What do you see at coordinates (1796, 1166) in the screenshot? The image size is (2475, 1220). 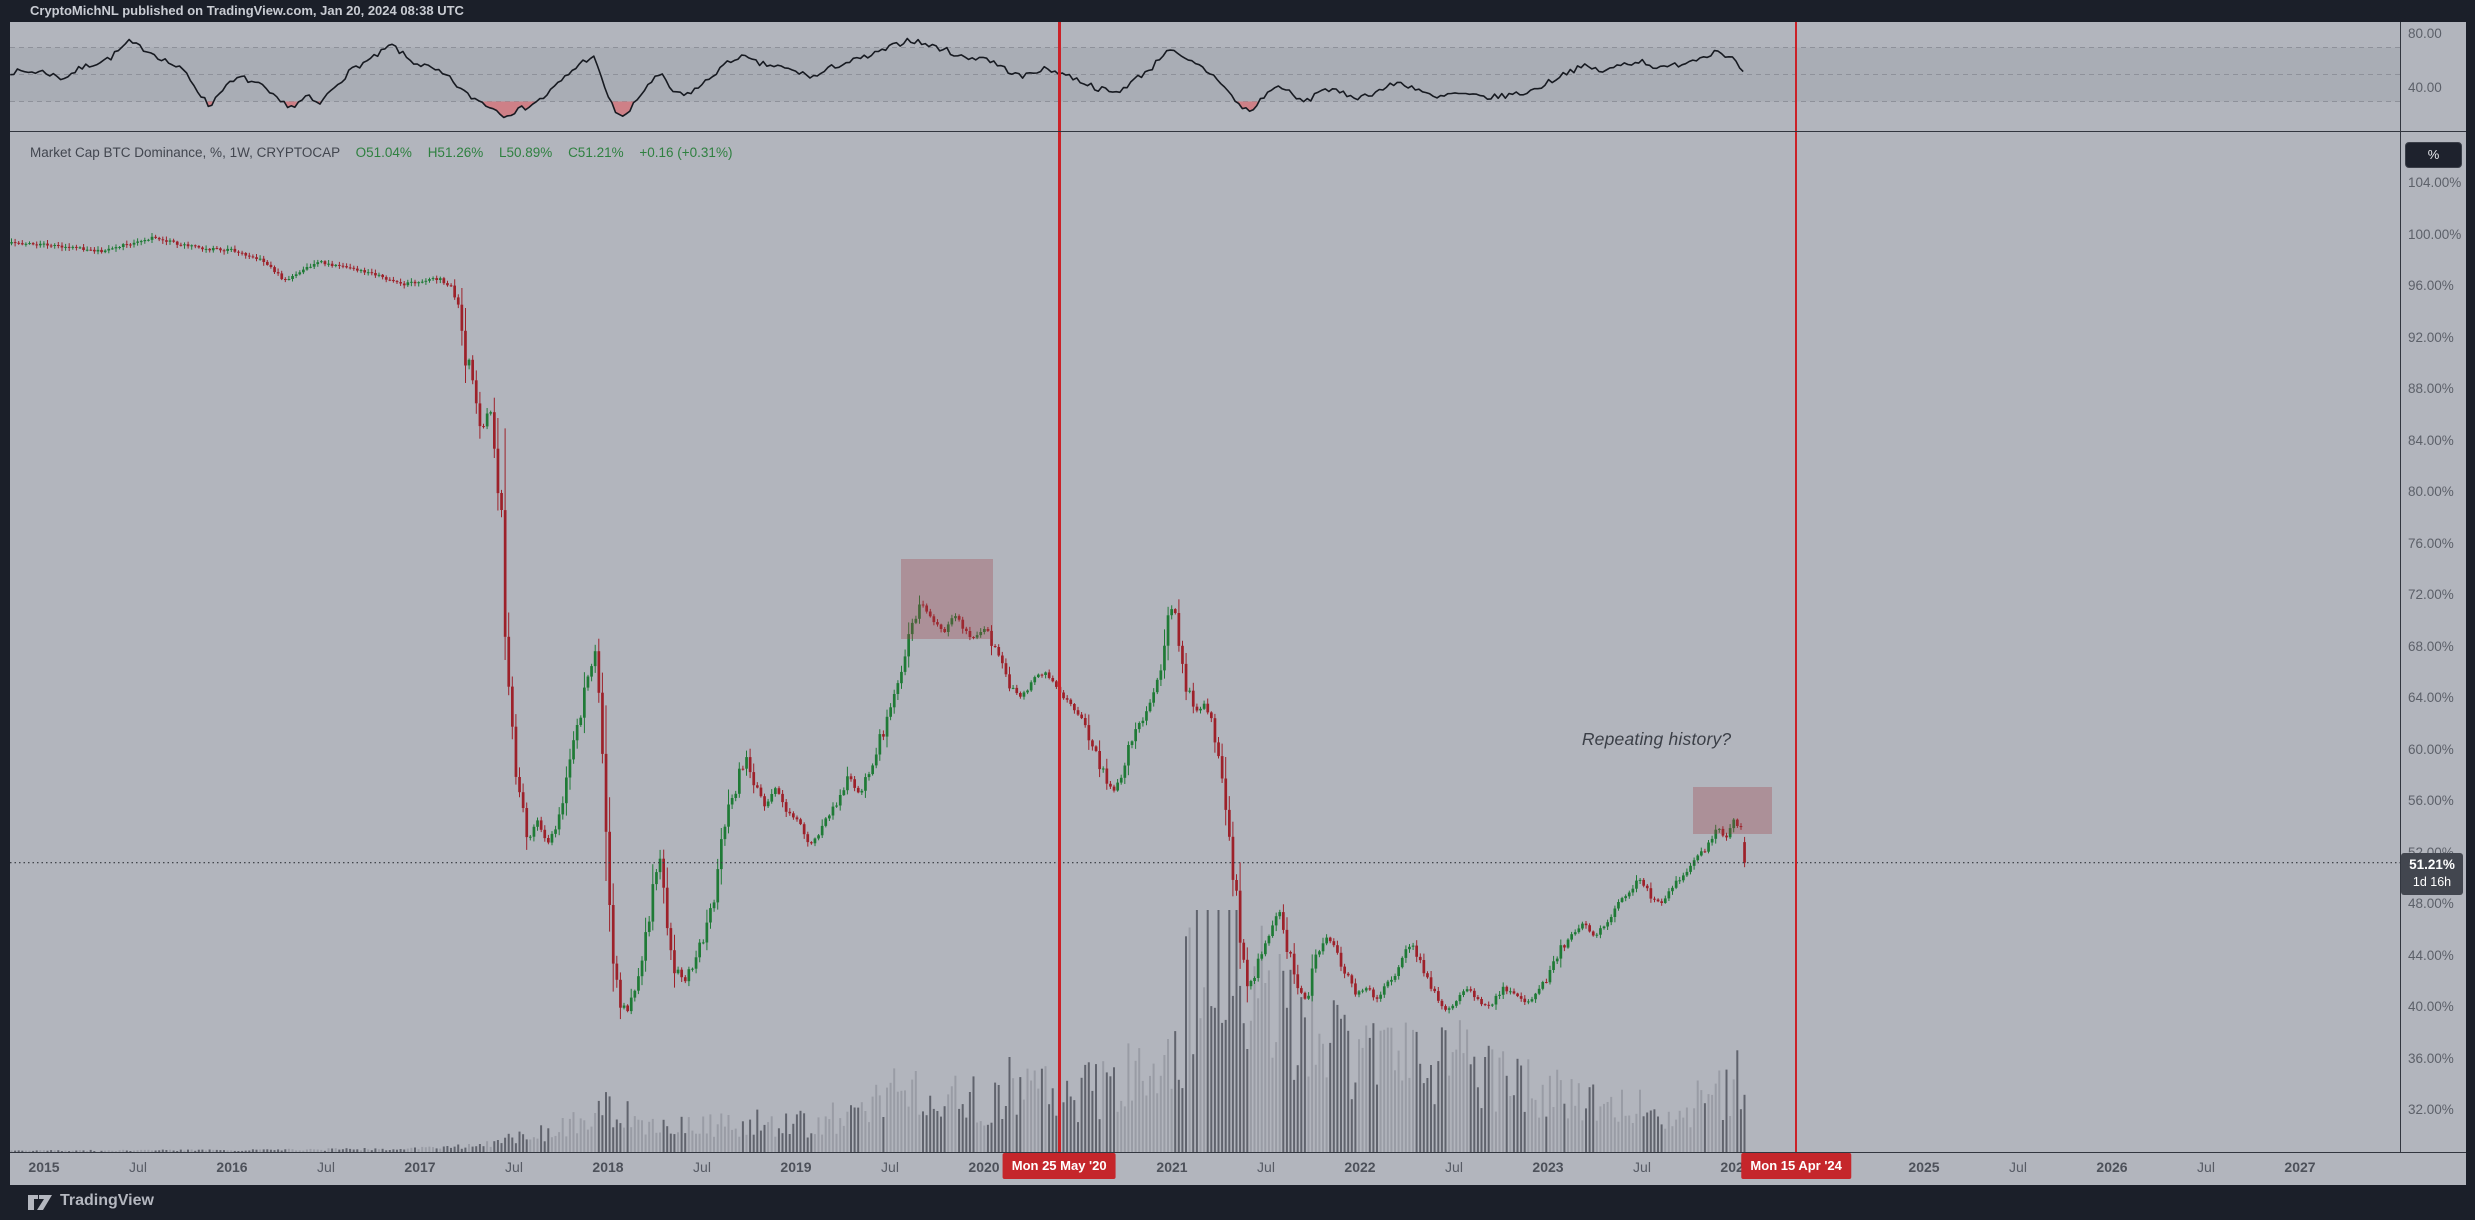 I see `date-tag-apr-2024: Mon 15 Apr '24` at bounding box center [1796, 1166].